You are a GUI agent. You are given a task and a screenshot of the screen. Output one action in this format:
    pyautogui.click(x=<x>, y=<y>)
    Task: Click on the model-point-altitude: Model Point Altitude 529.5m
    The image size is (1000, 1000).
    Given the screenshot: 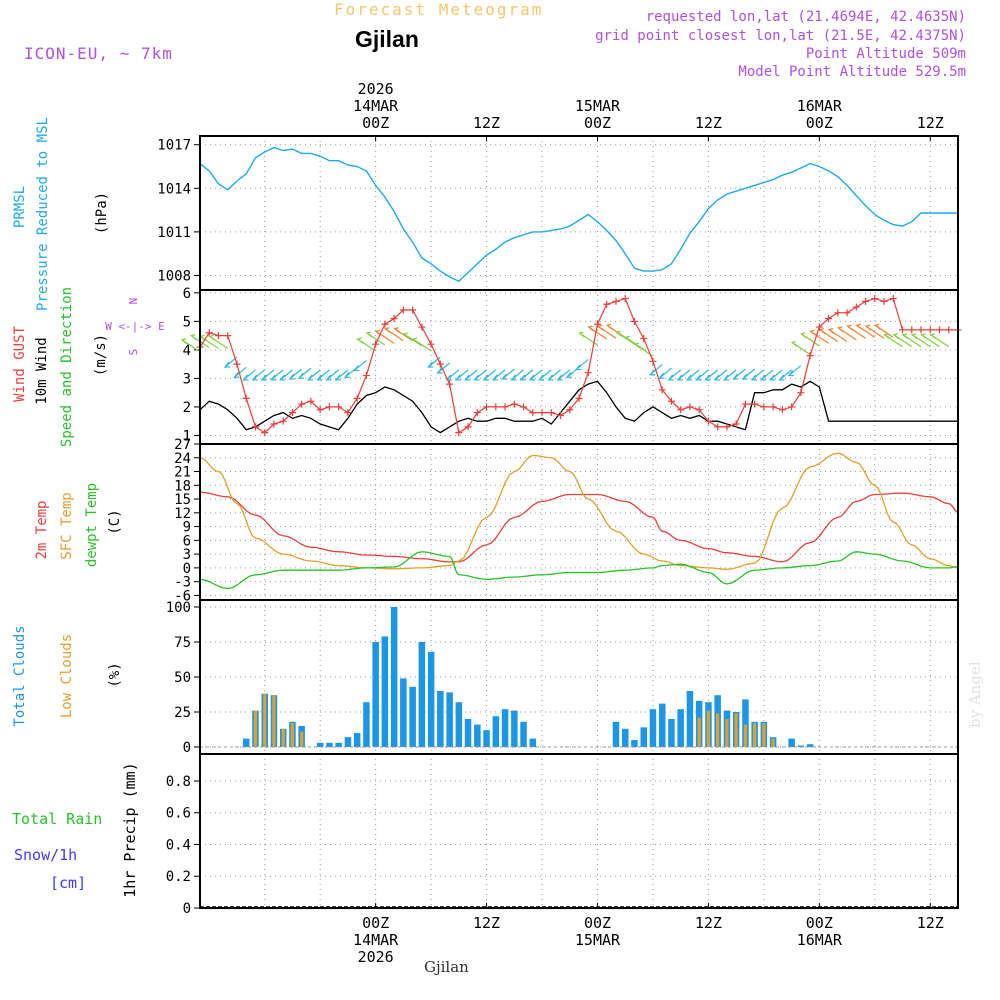 What is the action you would take?
    pyautogui.click(x=852, y=72)
    